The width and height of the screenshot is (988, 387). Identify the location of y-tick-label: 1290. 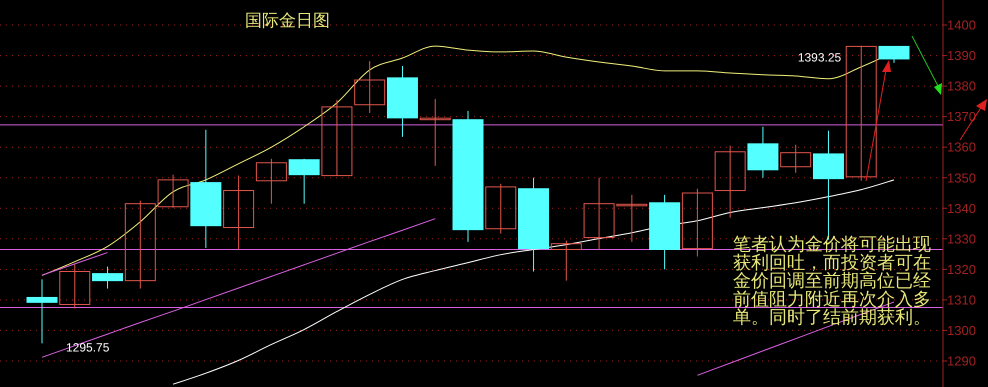
(961, 361).